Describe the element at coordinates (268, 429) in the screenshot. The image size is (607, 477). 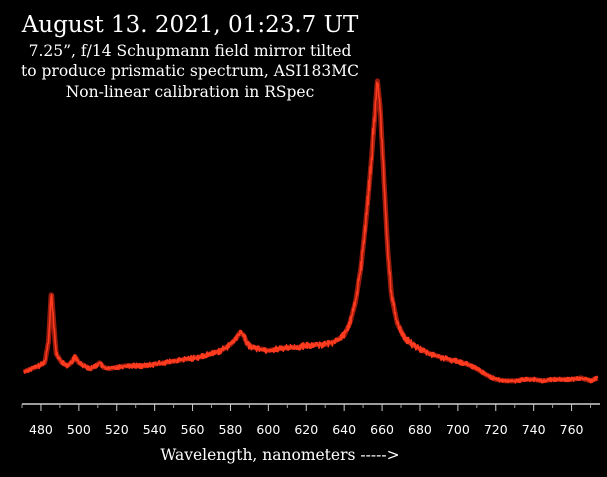
I see `x-tick-label: 600` at that location.